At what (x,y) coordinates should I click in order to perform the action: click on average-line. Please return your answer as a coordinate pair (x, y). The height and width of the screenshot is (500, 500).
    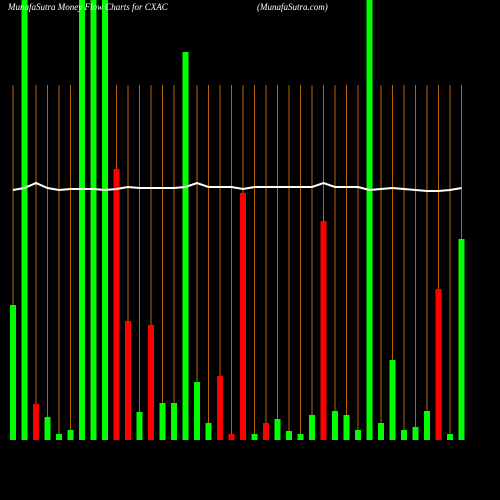
    Looking at the image, I should click on (237, 186).